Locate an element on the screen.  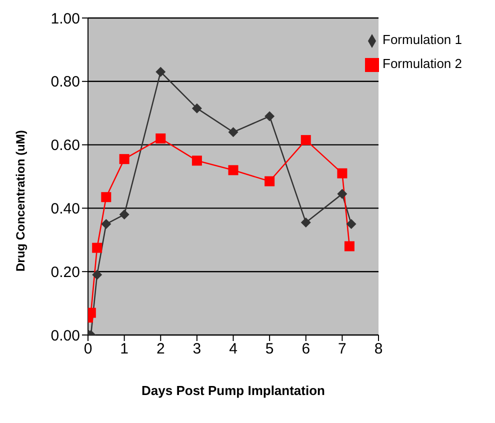
x-tick-label: 7 is located at coordinates (342, 349).